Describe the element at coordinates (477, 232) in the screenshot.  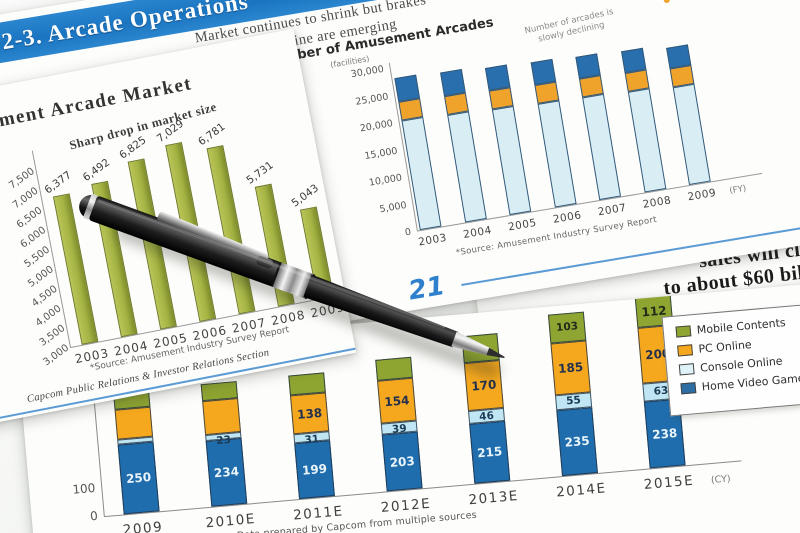
I see `x-tick-label: 2004` at that location.